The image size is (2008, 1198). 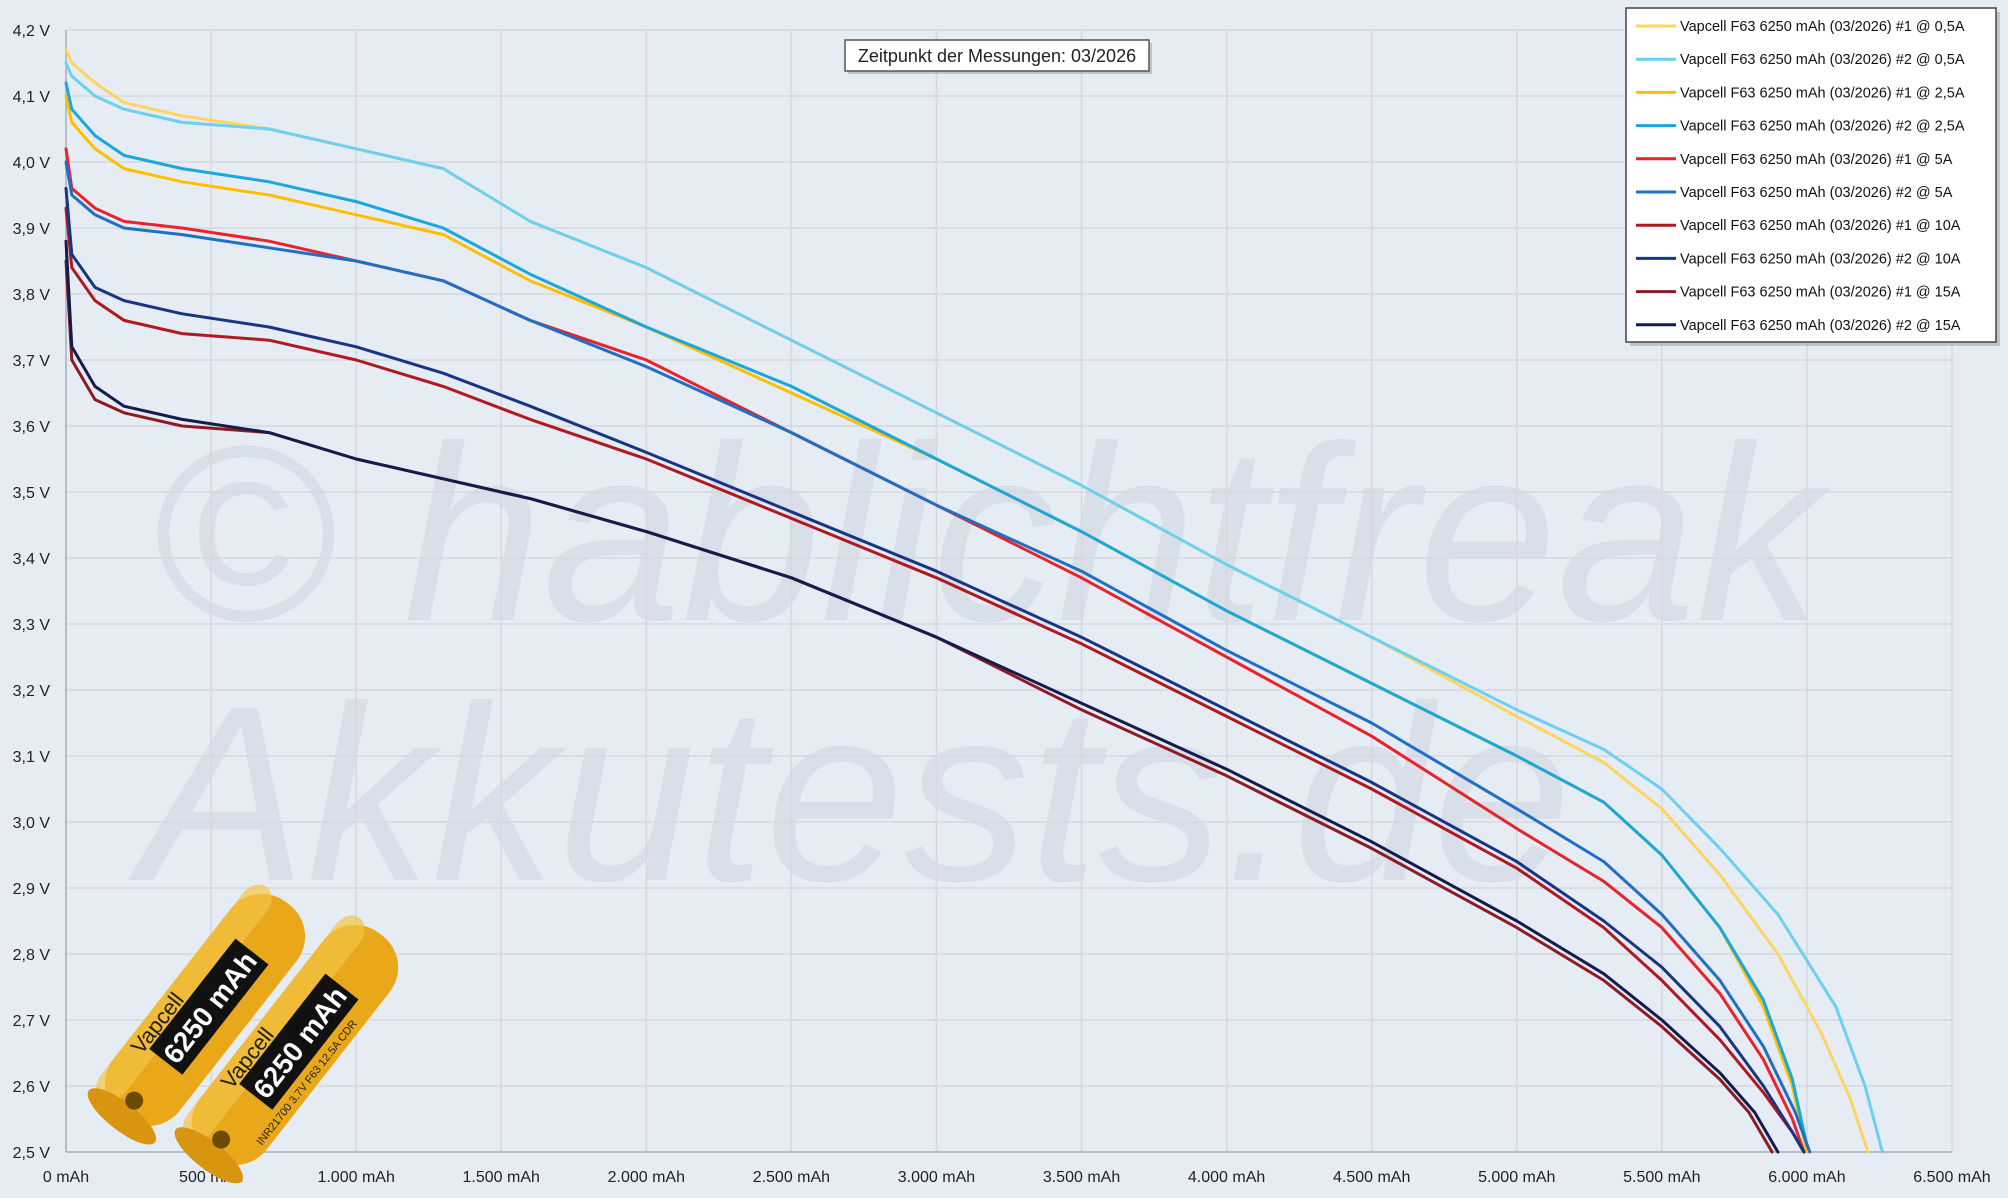 What do you see at coordinates (1820, 259) in the screenshot?
I see `legend-label-8: Vapcell F63 6250 mAh (03/2026) #2 @ 10A` at bounding box center [1820, 259].